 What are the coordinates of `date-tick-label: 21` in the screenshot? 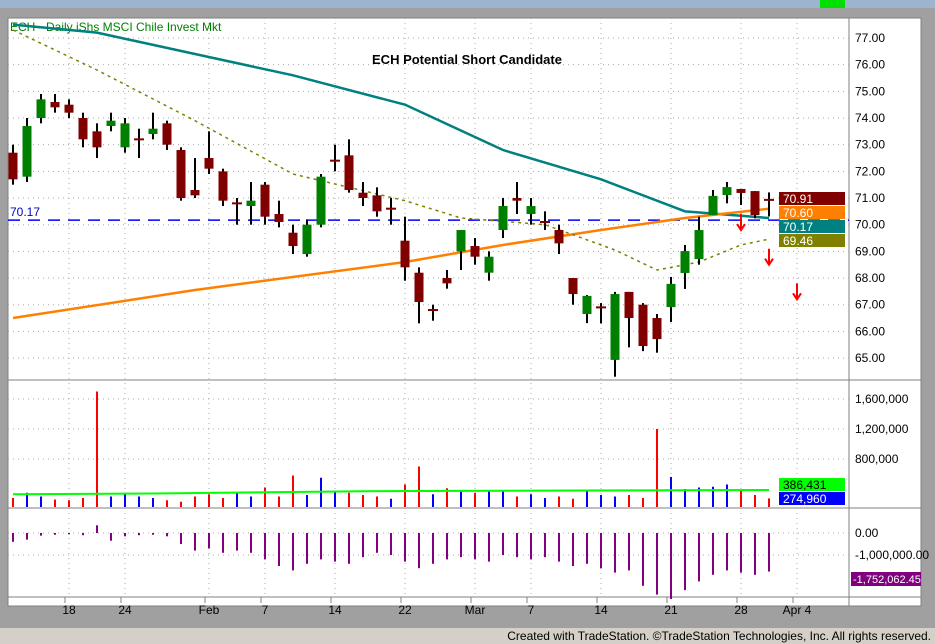 It's located at (671, 610).